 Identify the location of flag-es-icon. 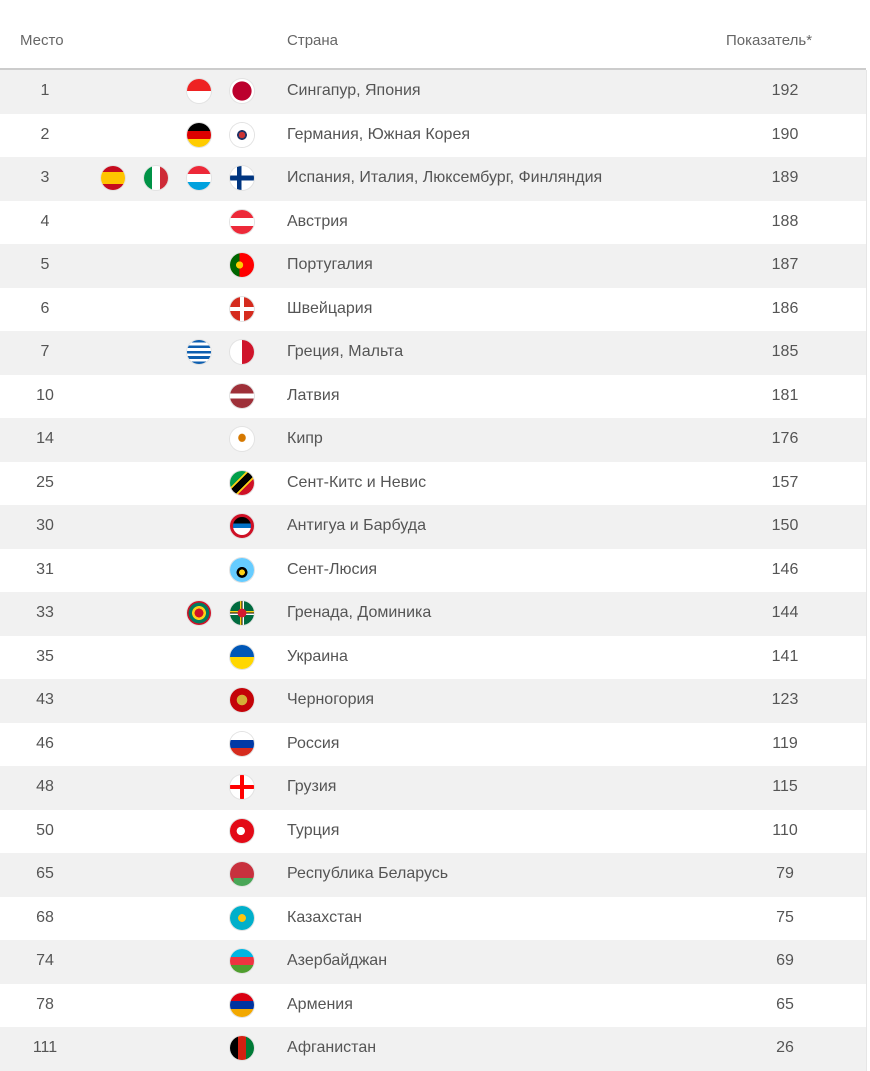
(113, 178).